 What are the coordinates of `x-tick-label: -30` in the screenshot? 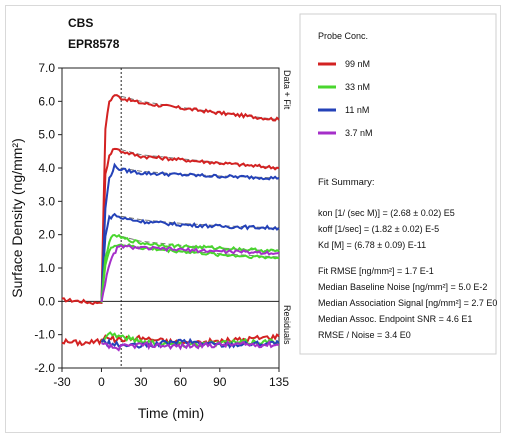 It's located at (62, 382).